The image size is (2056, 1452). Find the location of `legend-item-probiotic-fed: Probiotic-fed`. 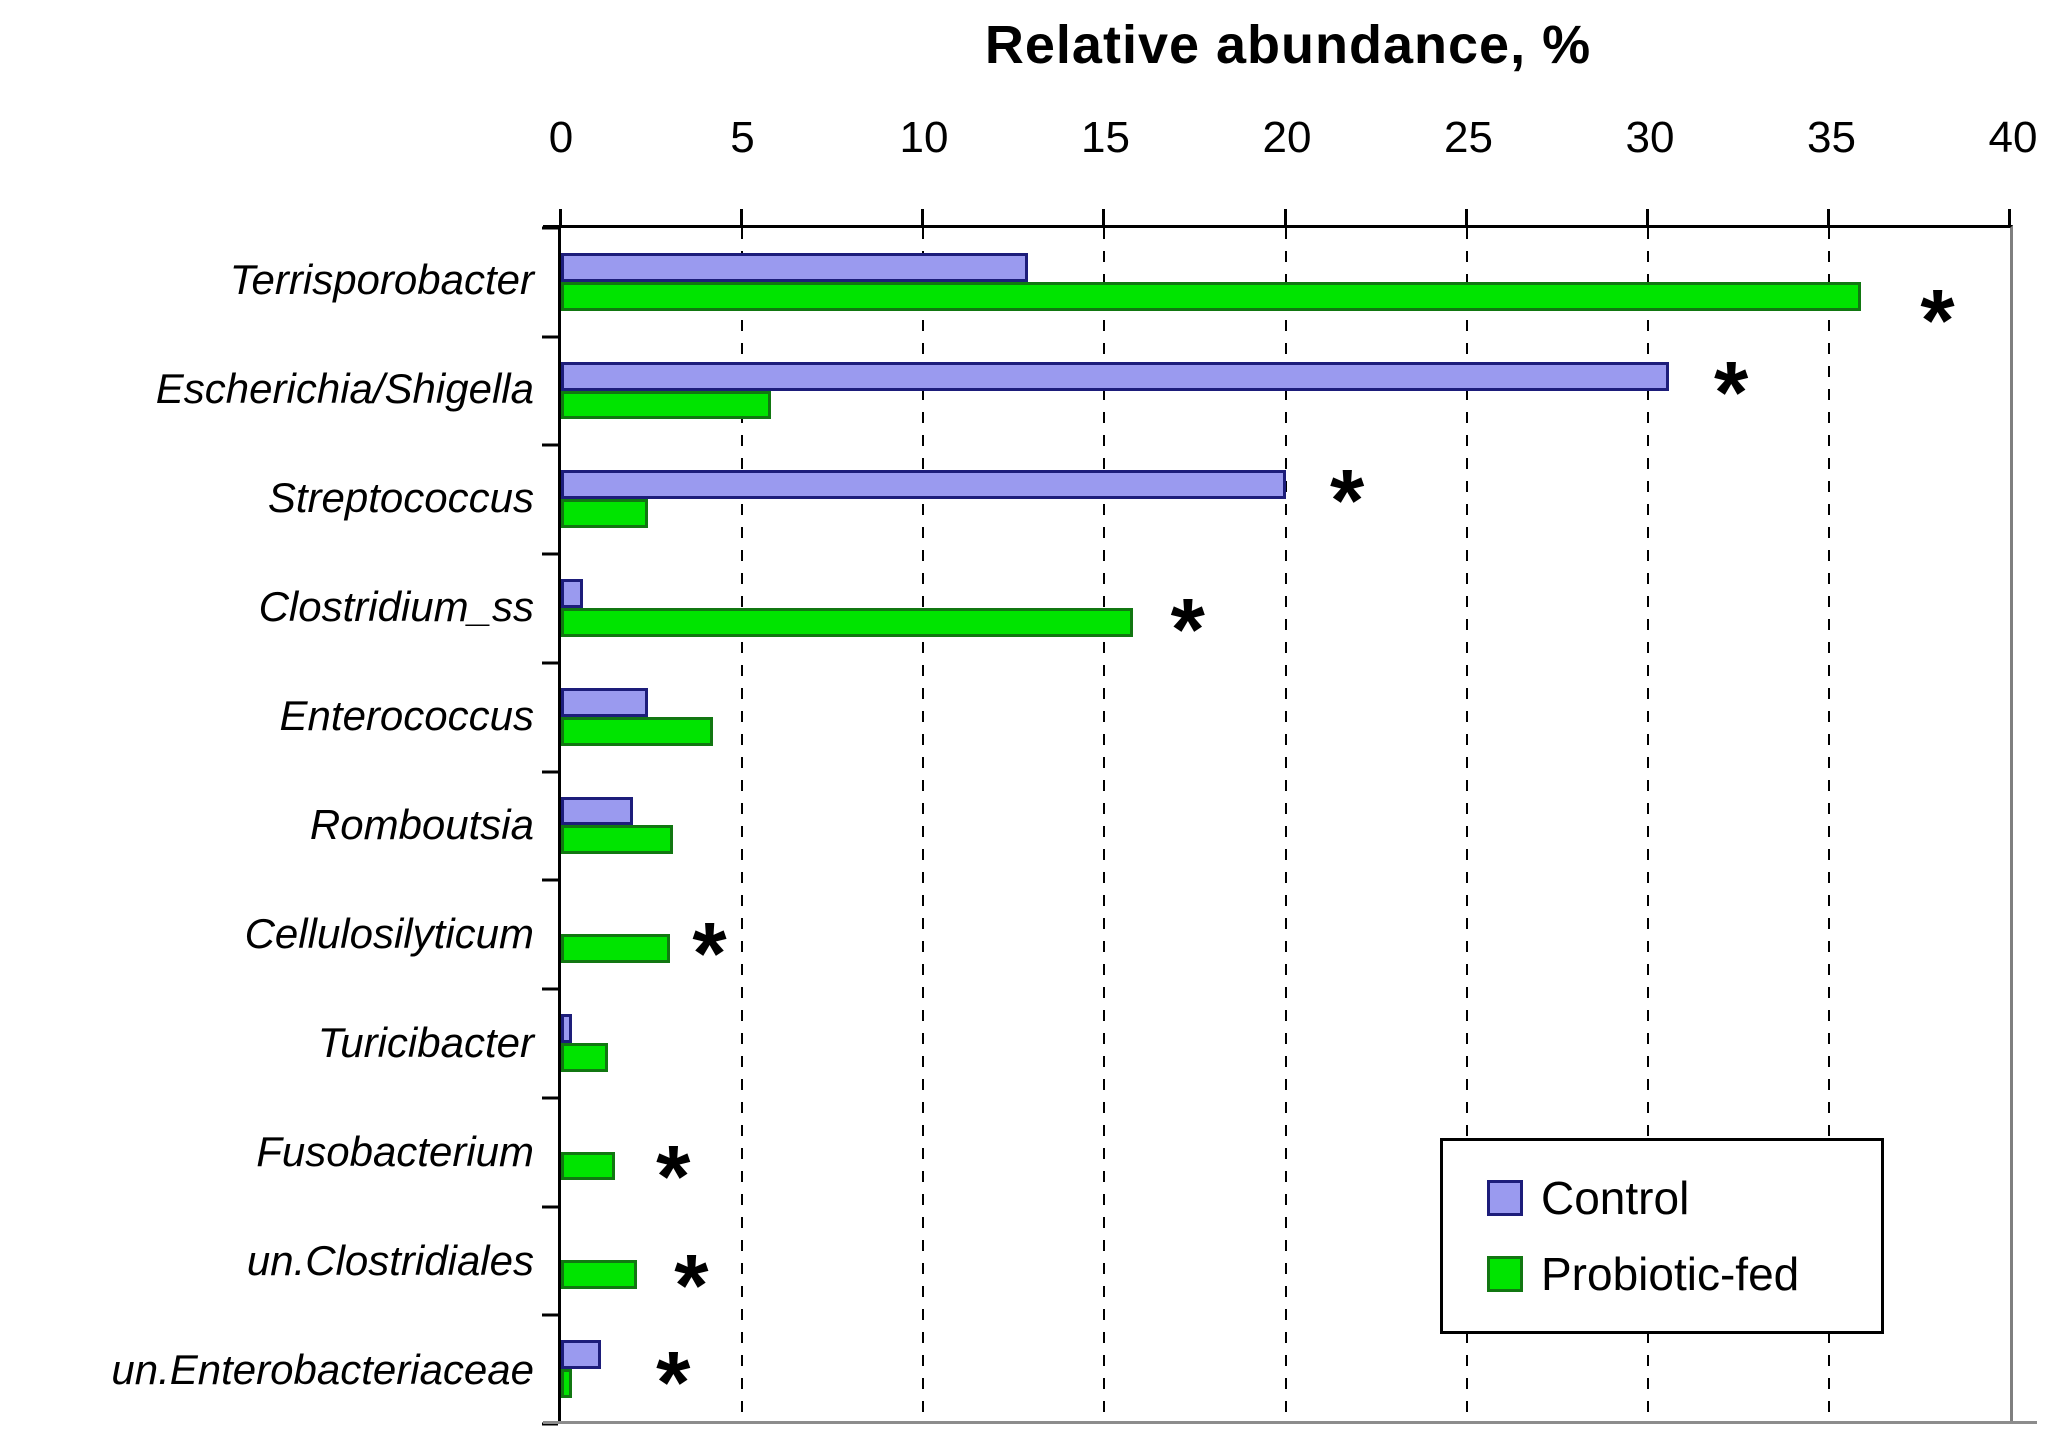

legend-item-probiotic-fed: Probiotic-fed is located at coordinates (1684, 1274).